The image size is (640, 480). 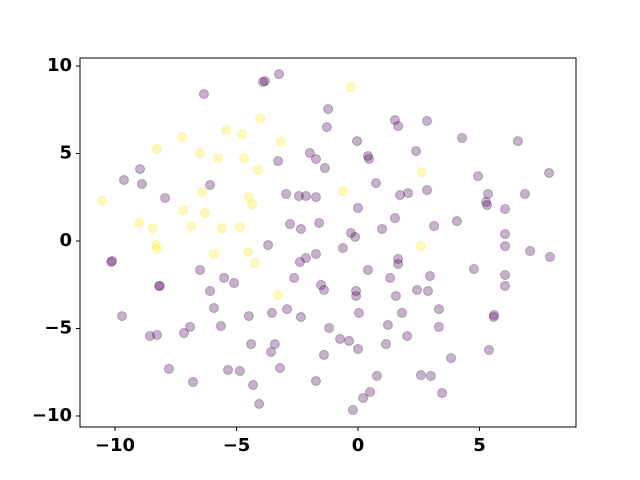 What do you see at coordinates (479, 445) in the screenshot?
I see `x-tick-label: 5` at bounding box center [479, 445].